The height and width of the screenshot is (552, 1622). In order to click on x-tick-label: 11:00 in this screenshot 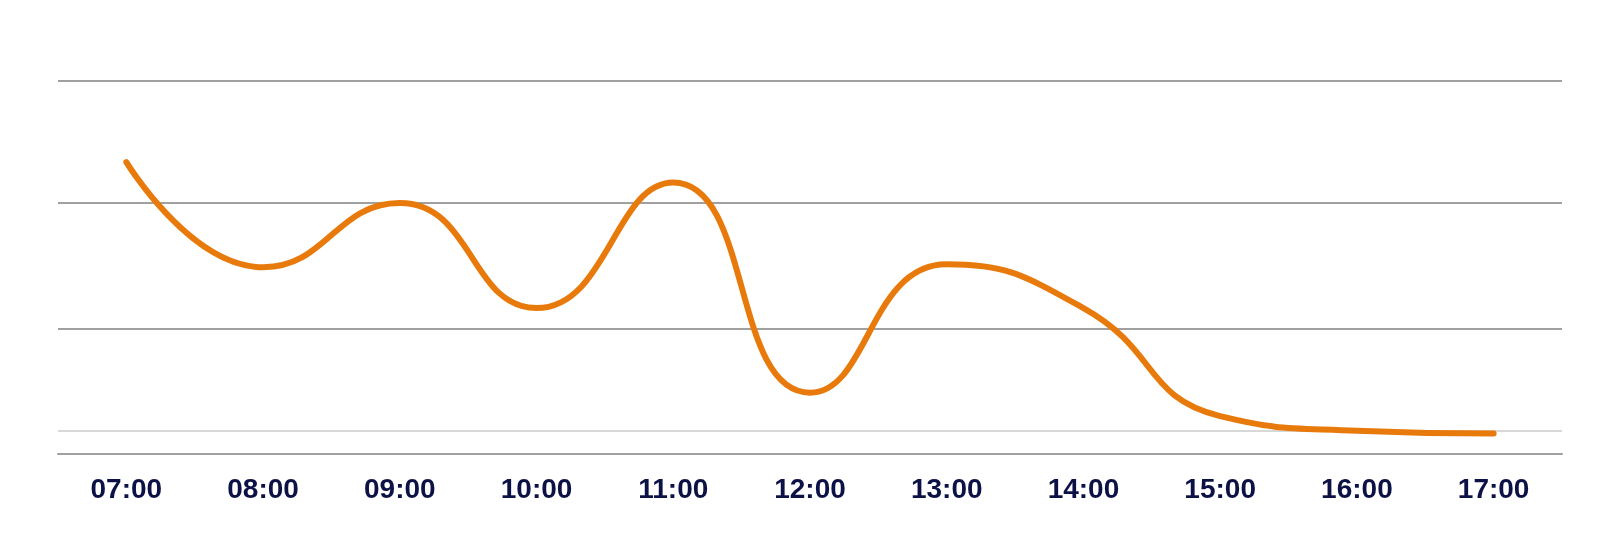, I will do `click(673, 488)`.